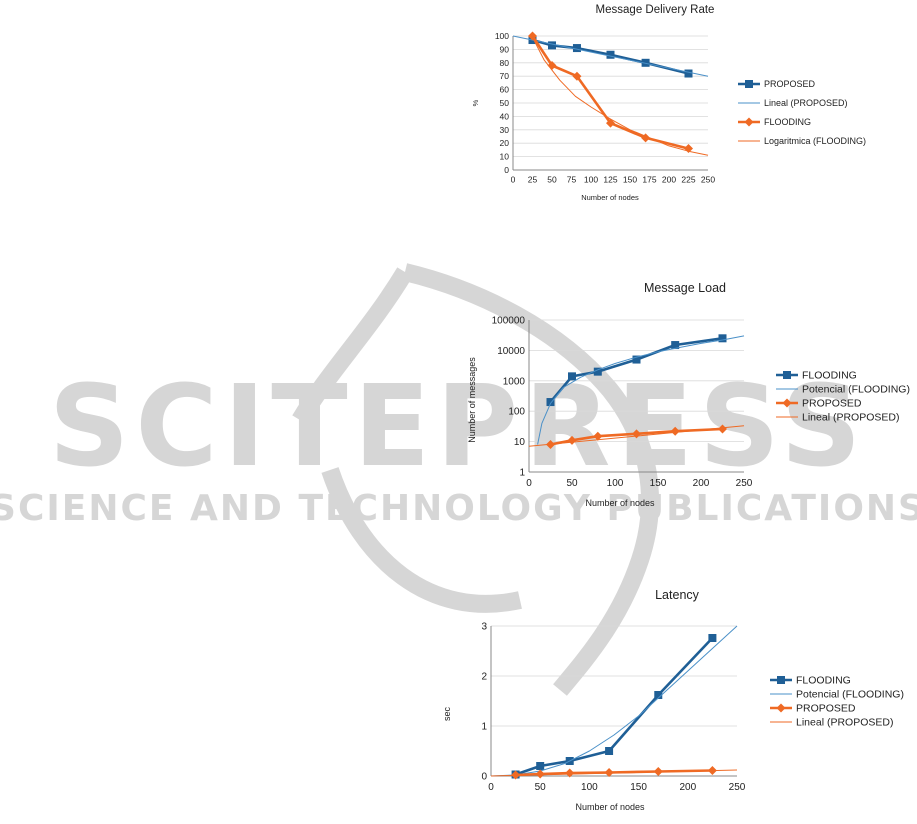 The width and height of the screenshot is (917, 824). What do you see at coordinates (505, 143) in the screenshot?
I see `y-tick-label: 20` at bounding box center [505, 143].